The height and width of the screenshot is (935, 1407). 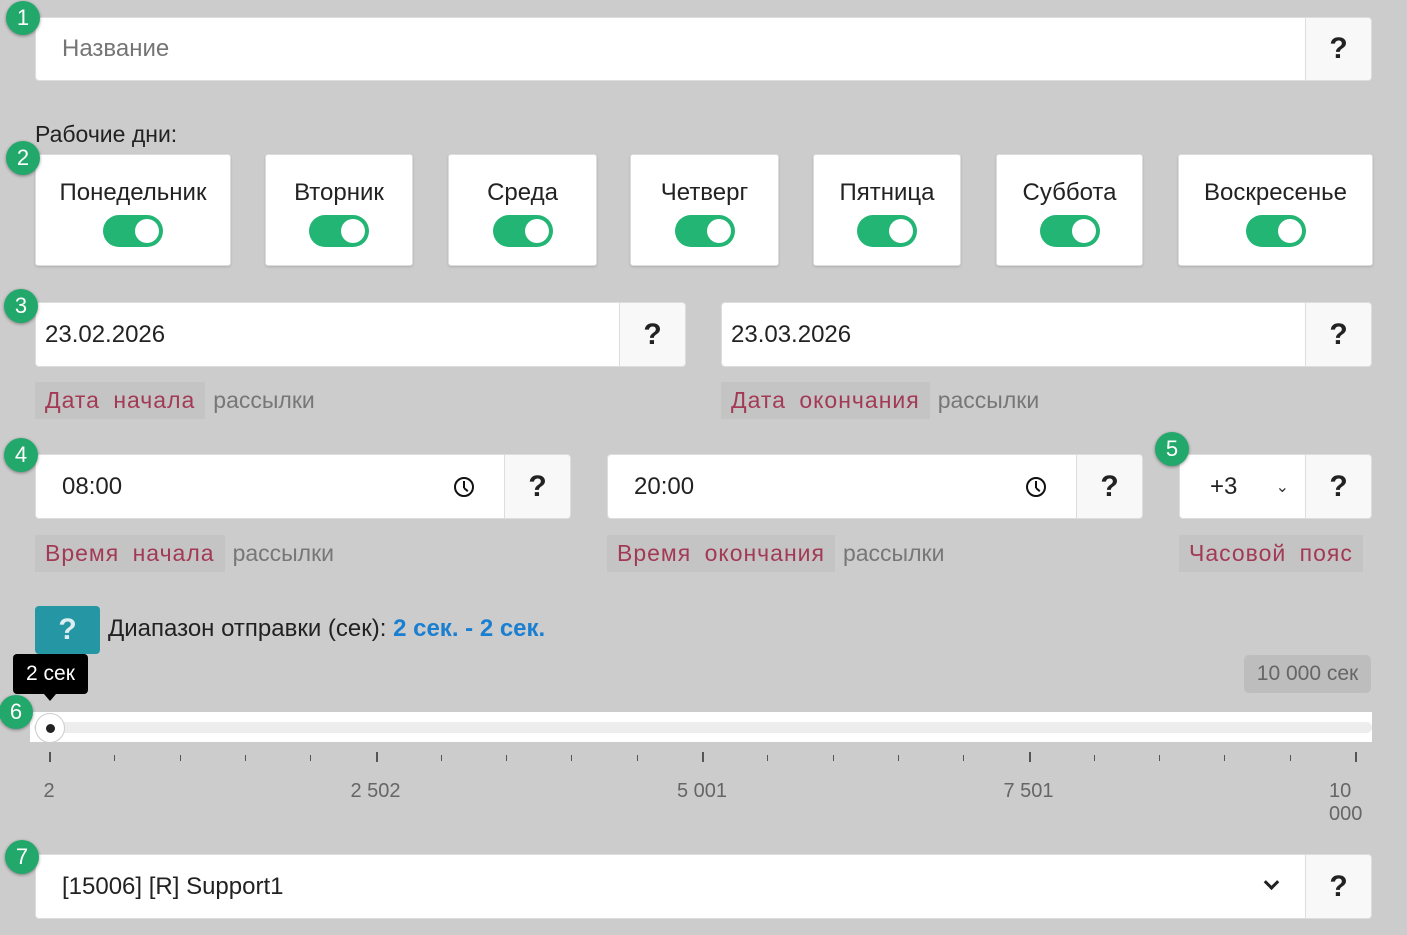 I want to click on timezone-value: +3, so click(x=1224, y=486).